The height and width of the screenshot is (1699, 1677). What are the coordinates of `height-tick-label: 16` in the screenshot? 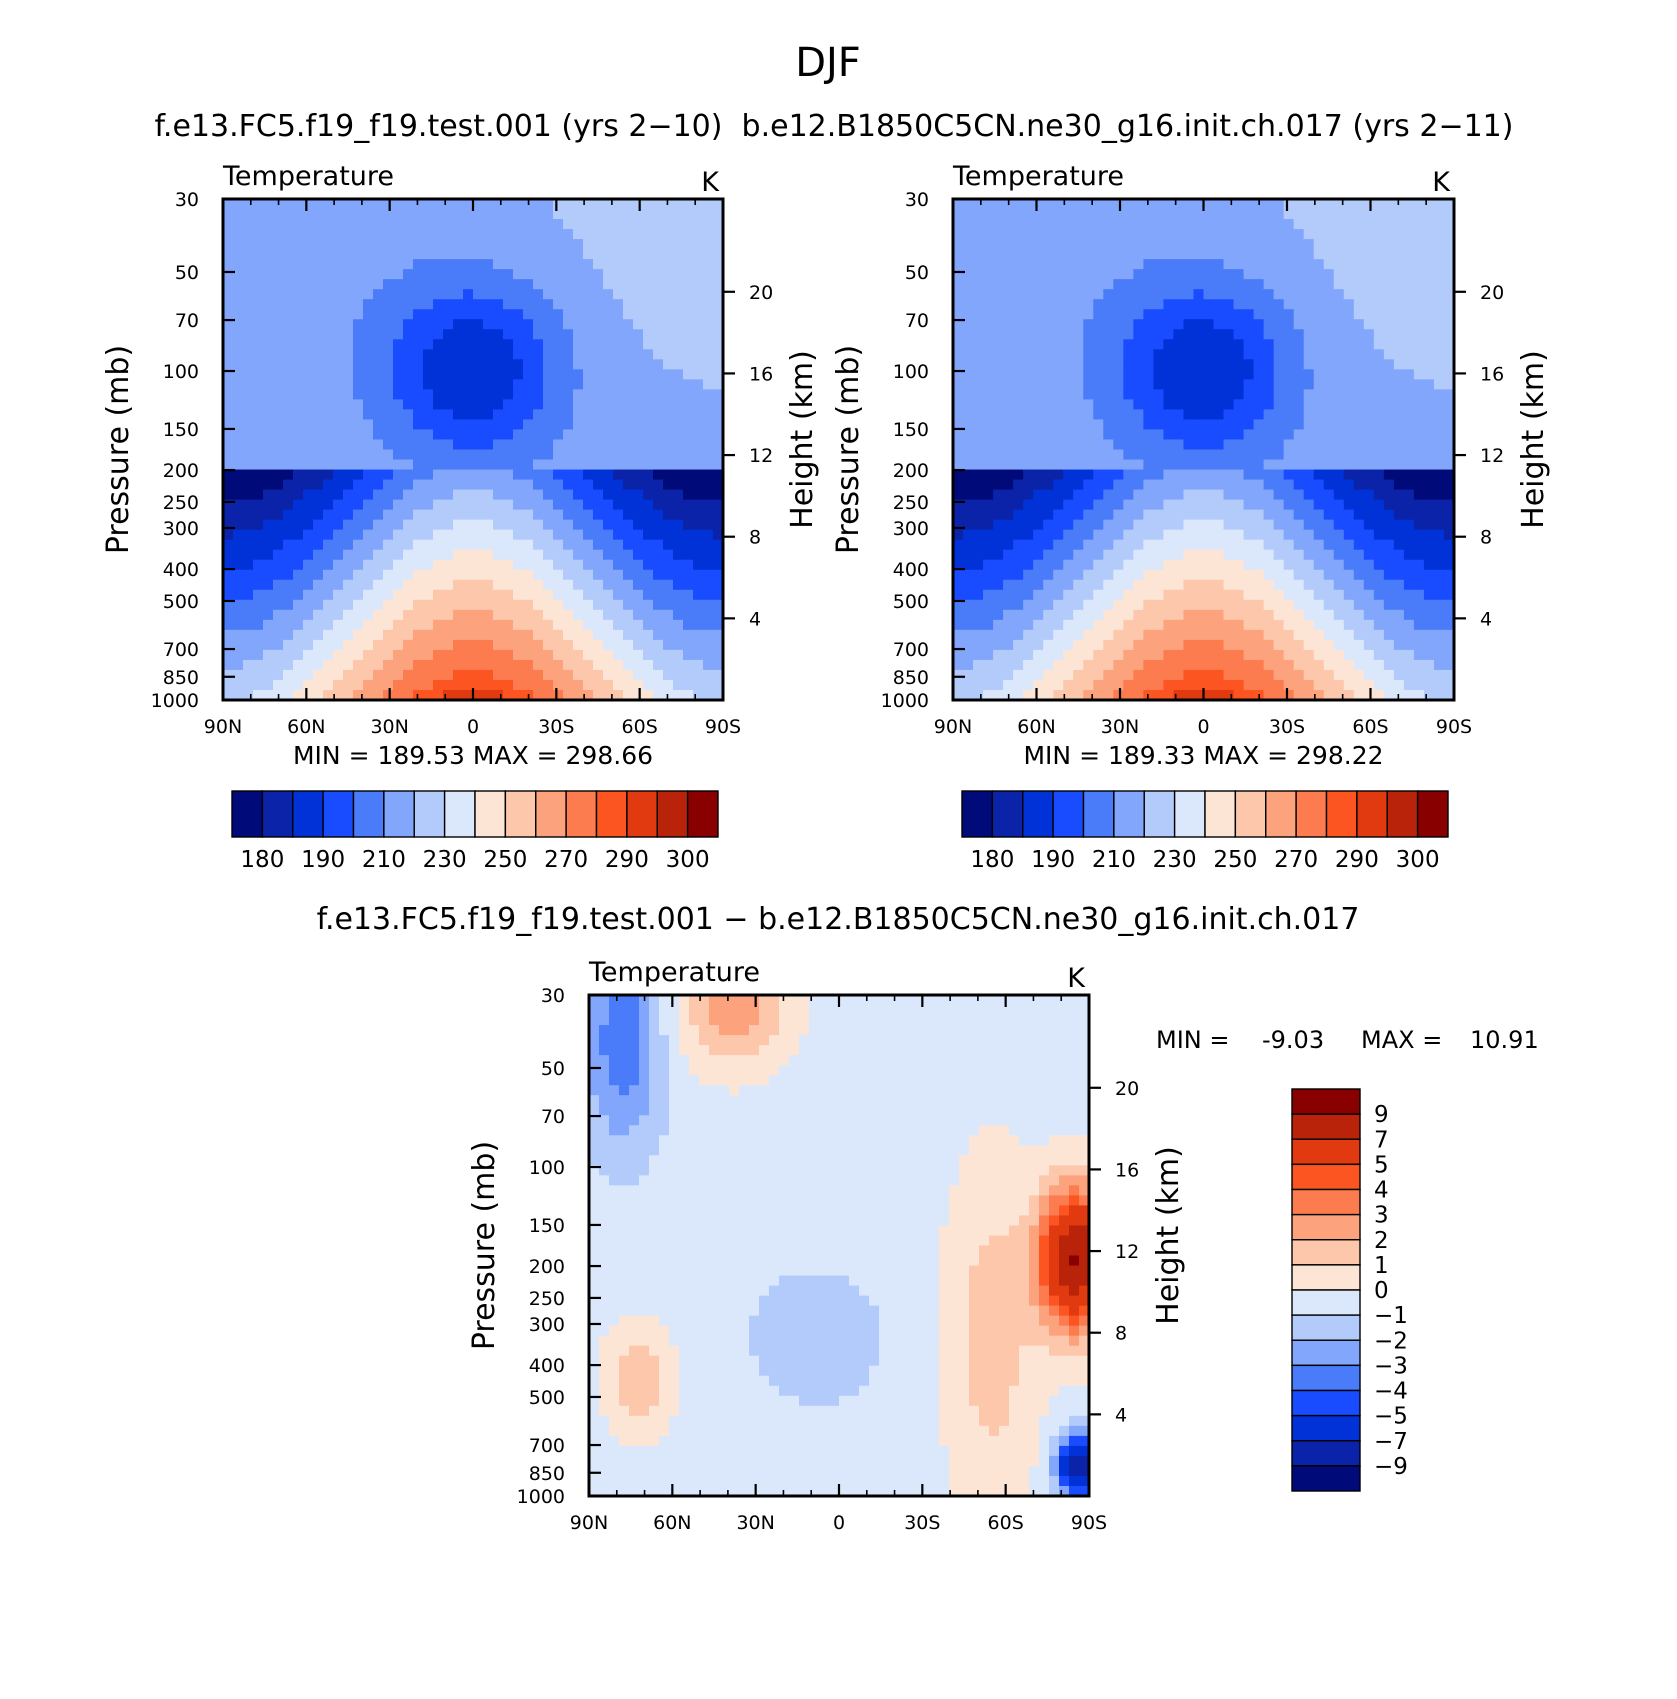 It's located at (761, 374).